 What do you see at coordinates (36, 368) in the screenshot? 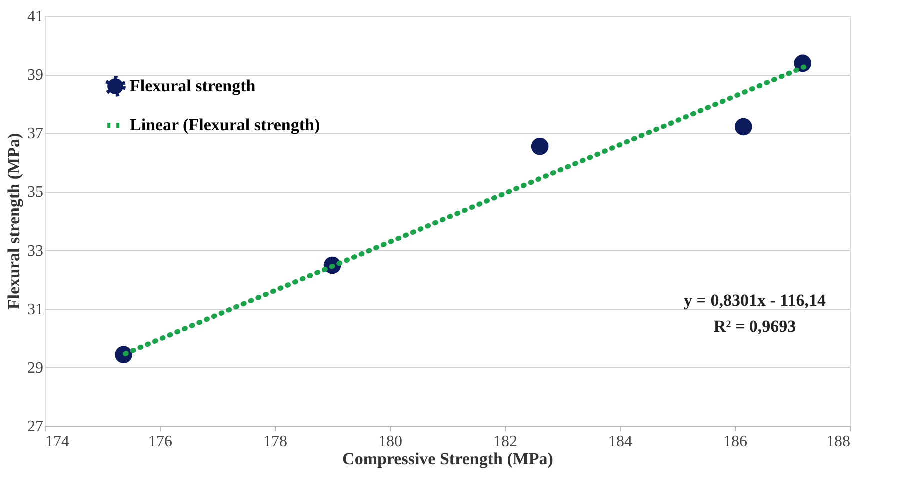
I see `y-tick-label: 29` at bounding box center [36, 368].